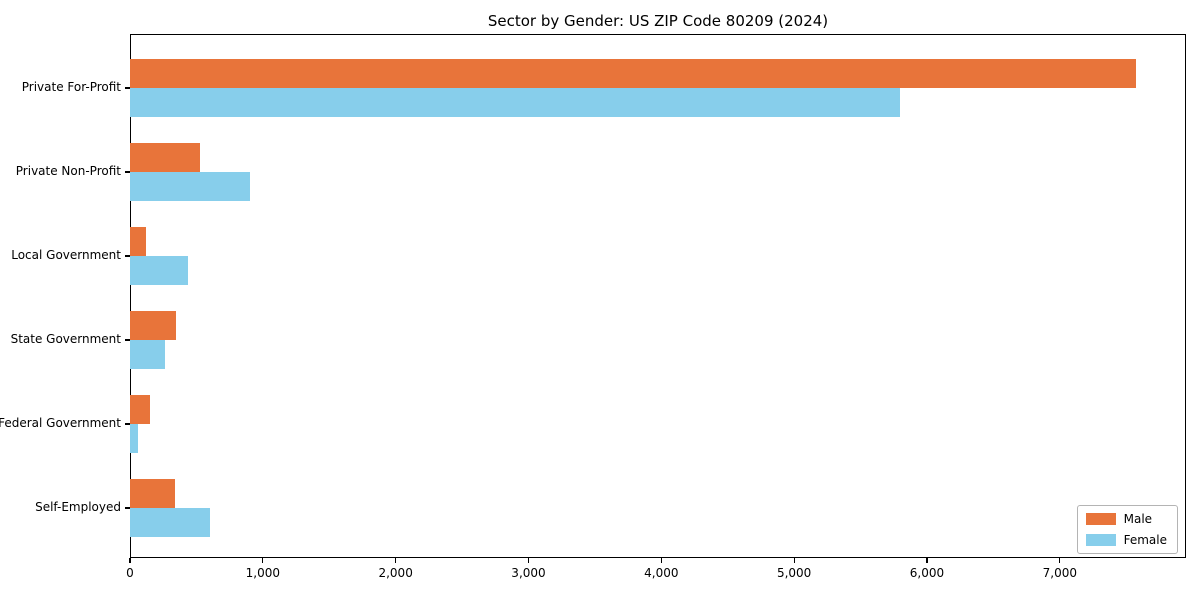 The width and height of the screenshot is (1200, 600). I want to click on female-color-swatch, so click(1100, 540).